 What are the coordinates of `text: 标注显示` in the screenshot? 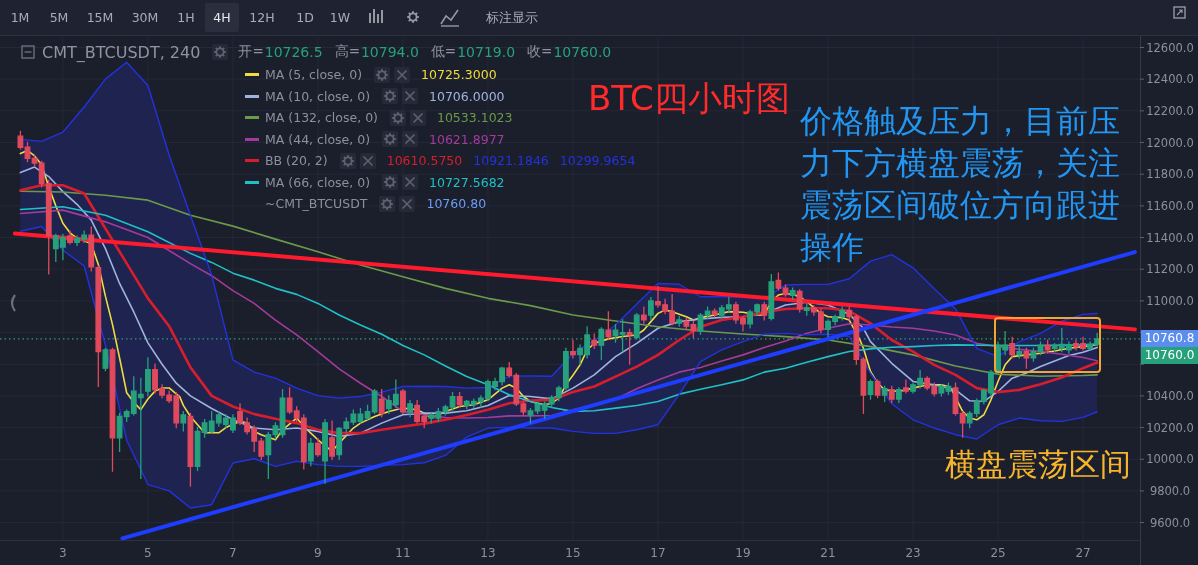 It's located at (512, 18).